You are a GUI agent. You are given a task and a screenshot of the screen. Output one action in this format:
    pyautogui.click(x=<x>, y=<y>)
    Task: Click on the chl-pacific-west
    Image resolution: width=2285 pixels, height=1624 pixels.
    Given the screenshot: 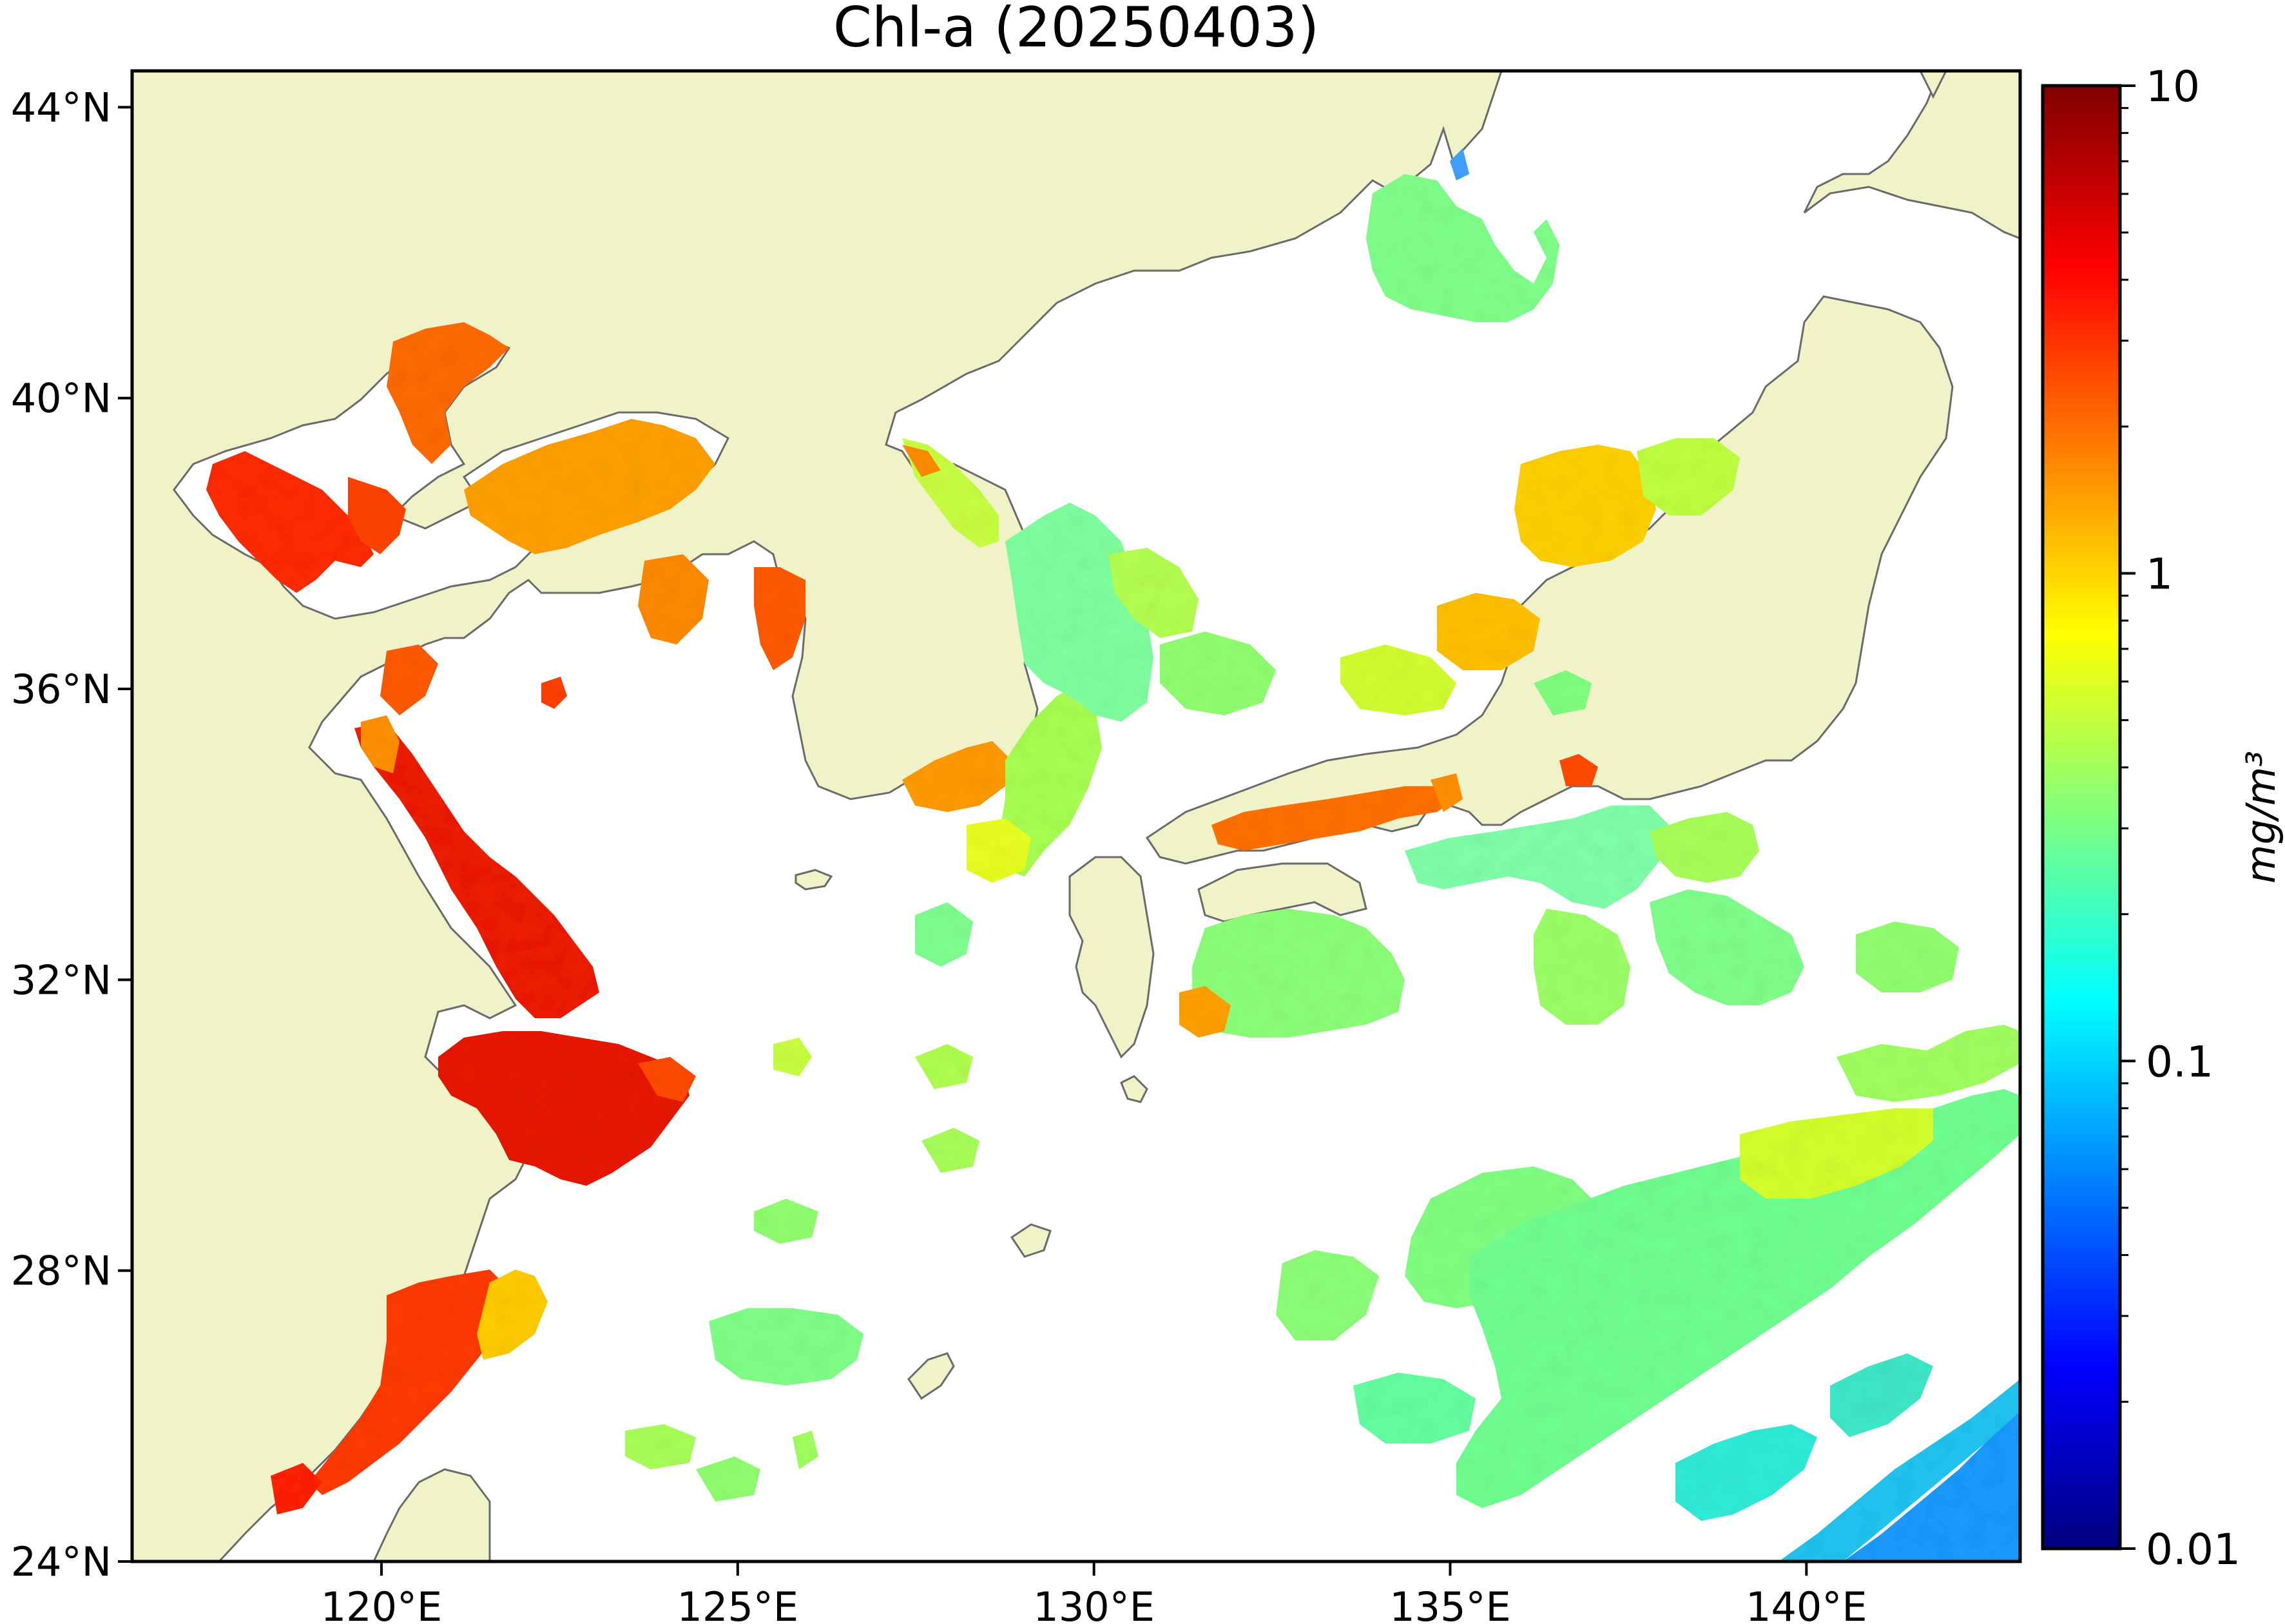 What is the action you would take?
    pyautogui.click(x=1327, y=1295)
    